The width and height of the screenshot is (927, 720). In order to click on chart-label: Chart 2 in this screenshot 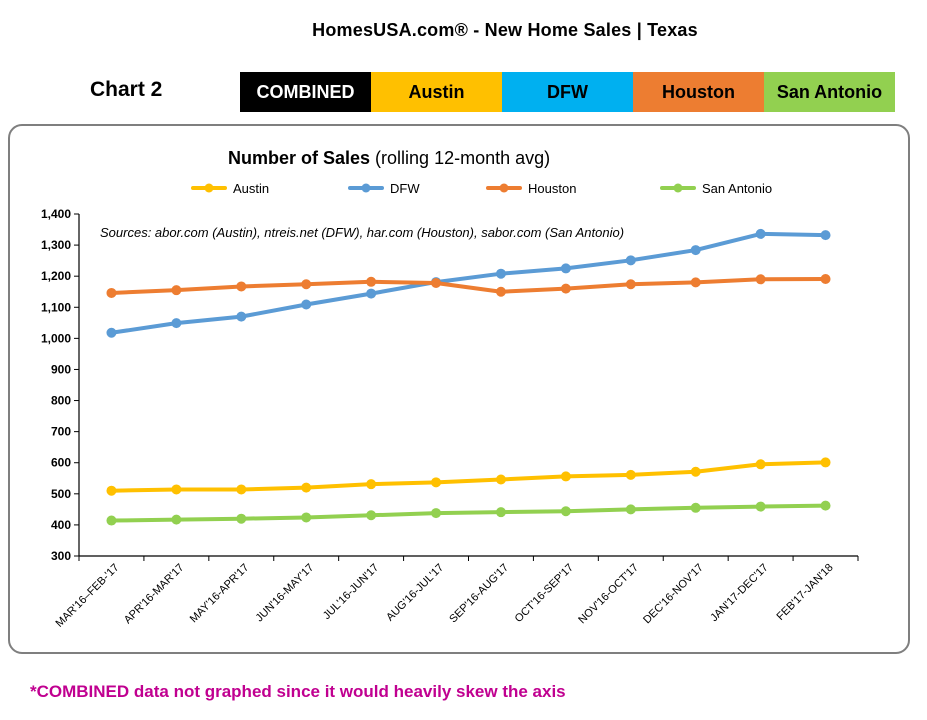, I will do `click(126, 89)`.